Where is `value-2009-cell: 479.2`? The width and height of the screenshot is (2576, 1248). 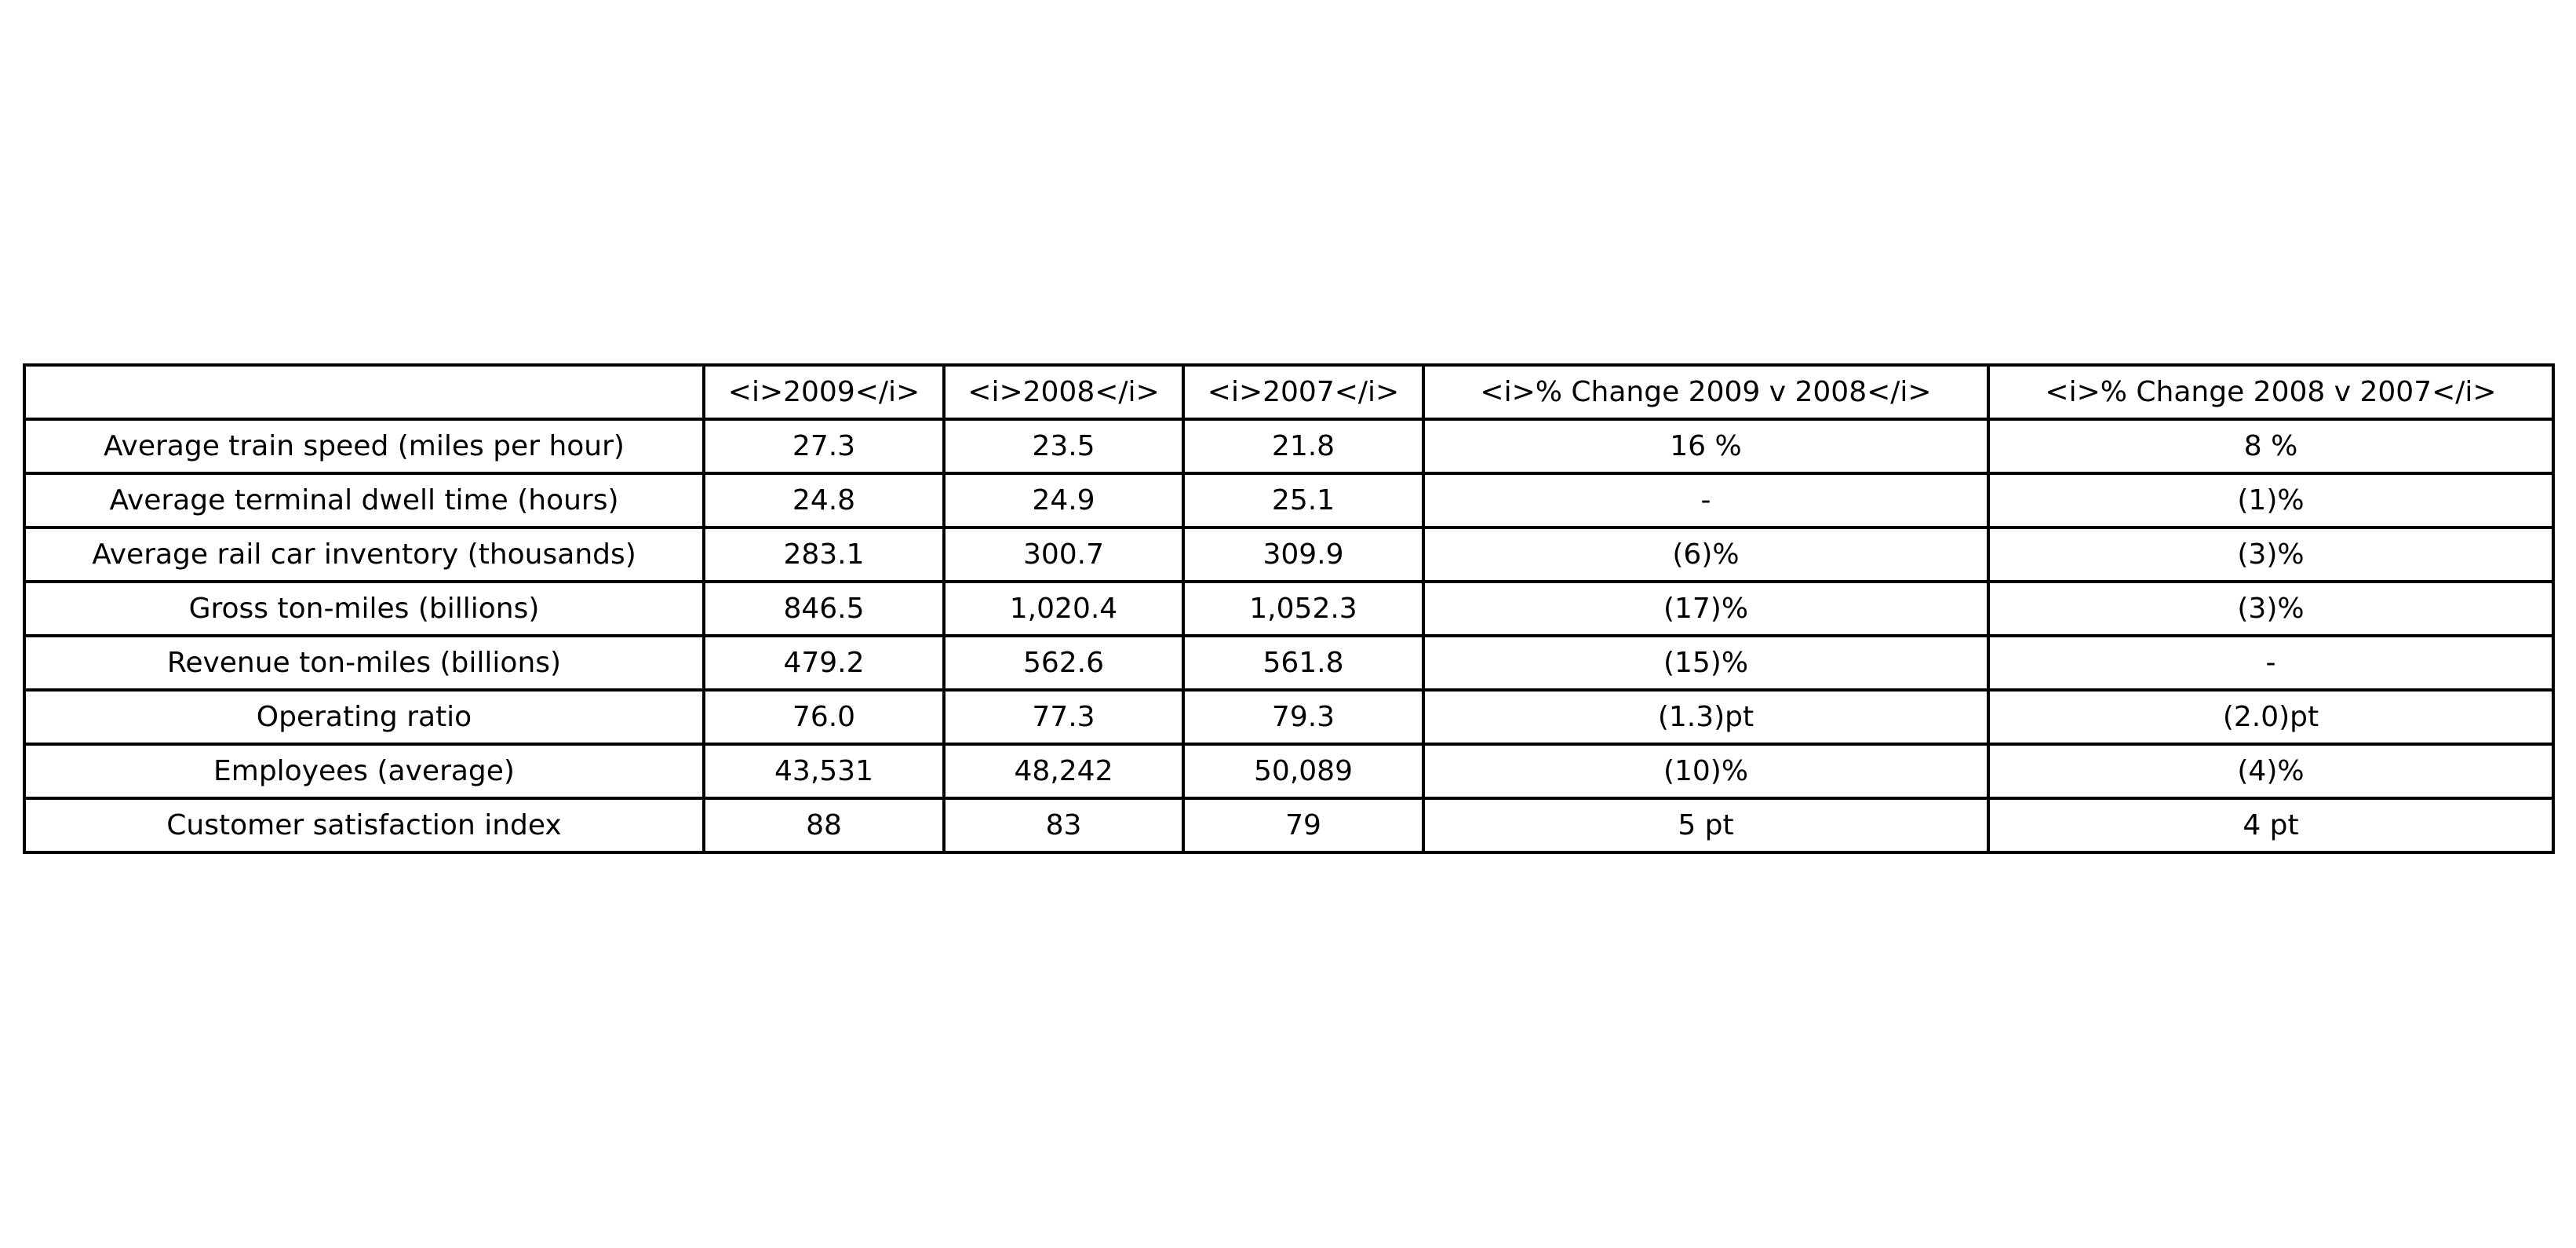
value-2009-cell: 479.2 is located at coordinates (824, 663).